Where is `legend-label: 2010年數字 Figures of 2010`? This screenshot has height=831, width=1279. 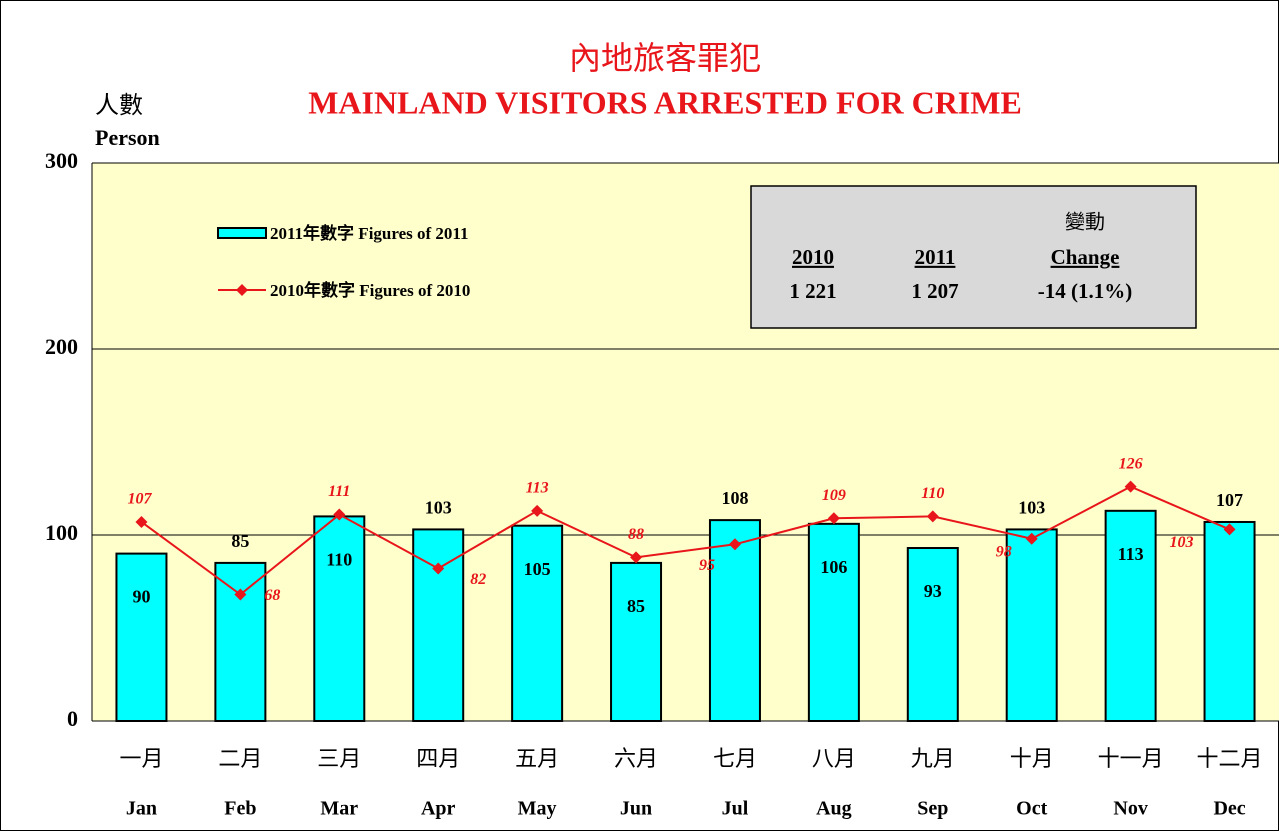 legend-label: 2010年數字 Figures of 2010 is located at coordinates (370, 290).